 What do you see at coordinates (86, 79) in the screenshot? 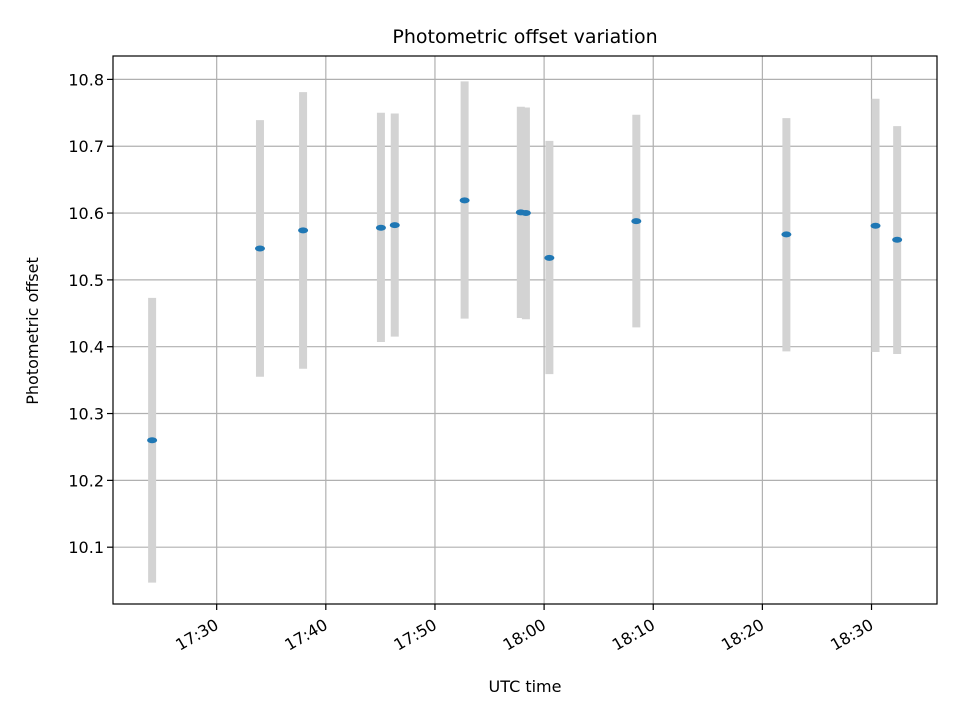
I see `y-tick-label: 10.8` at bounding box center [86, 79].